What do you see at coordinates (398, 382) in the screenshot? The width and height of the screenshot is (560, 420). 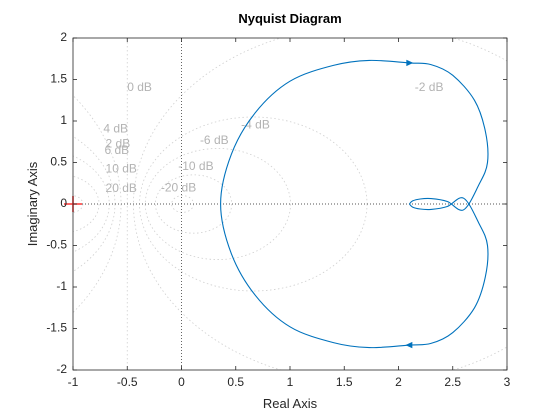 I see `x-tick-label: 2` at bounding box center [398, 382].